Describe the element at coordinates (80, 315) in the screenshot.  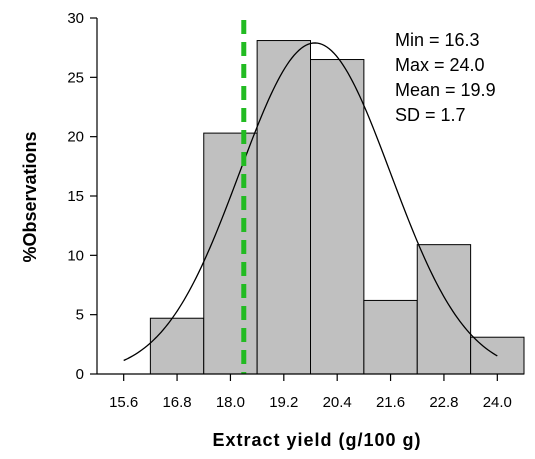
I see `y-tick-label: 5` at that location.